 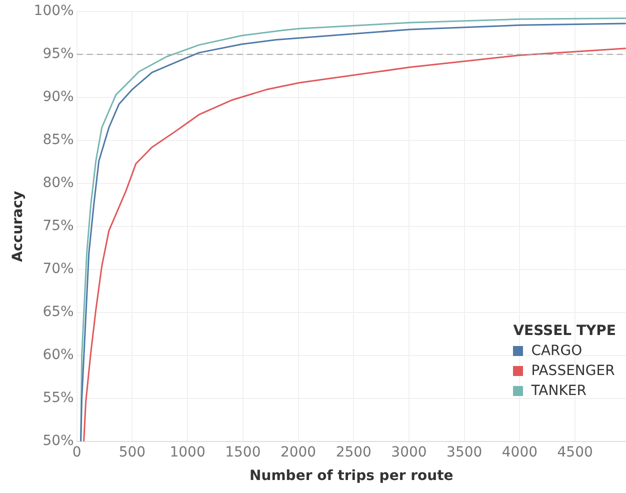 I want to click on y-tick-label: 65%, so click(x=58, y=312).